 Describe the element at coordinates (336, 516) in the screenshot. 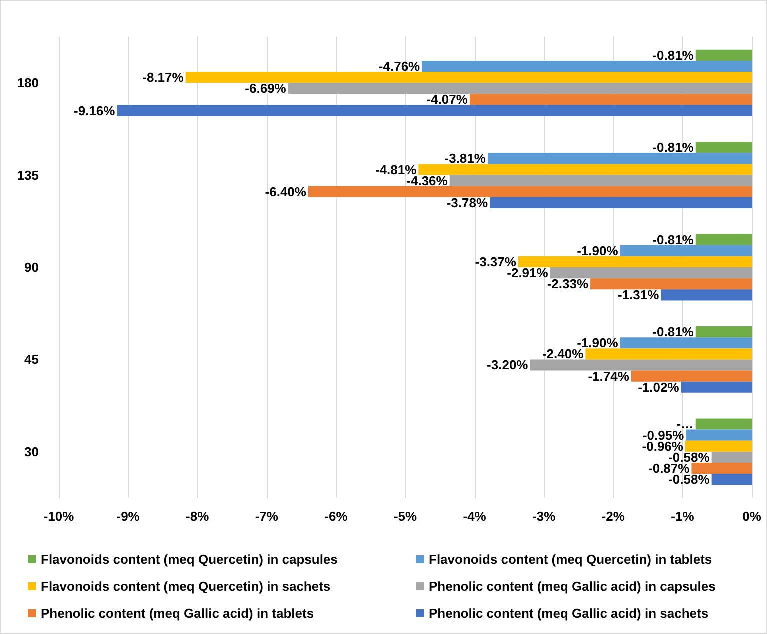

I see `x-tick-label: -6%` at that location.